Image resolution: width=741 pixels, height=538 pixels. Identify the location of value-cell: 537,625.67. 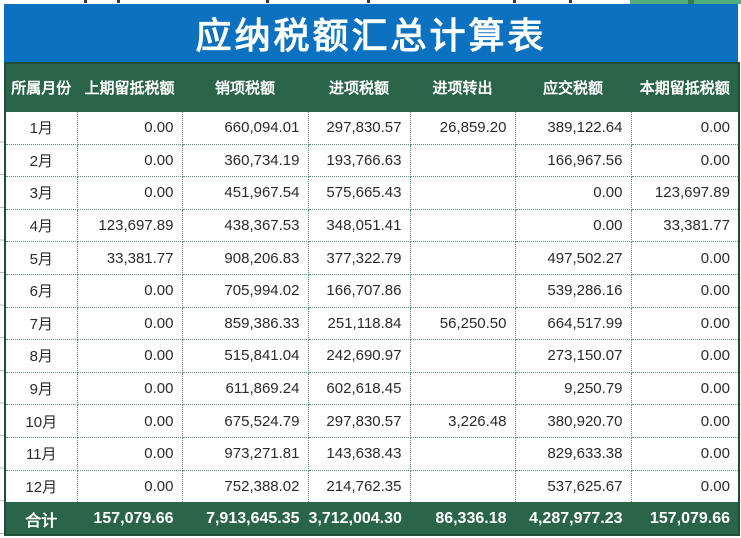
(573, 486).